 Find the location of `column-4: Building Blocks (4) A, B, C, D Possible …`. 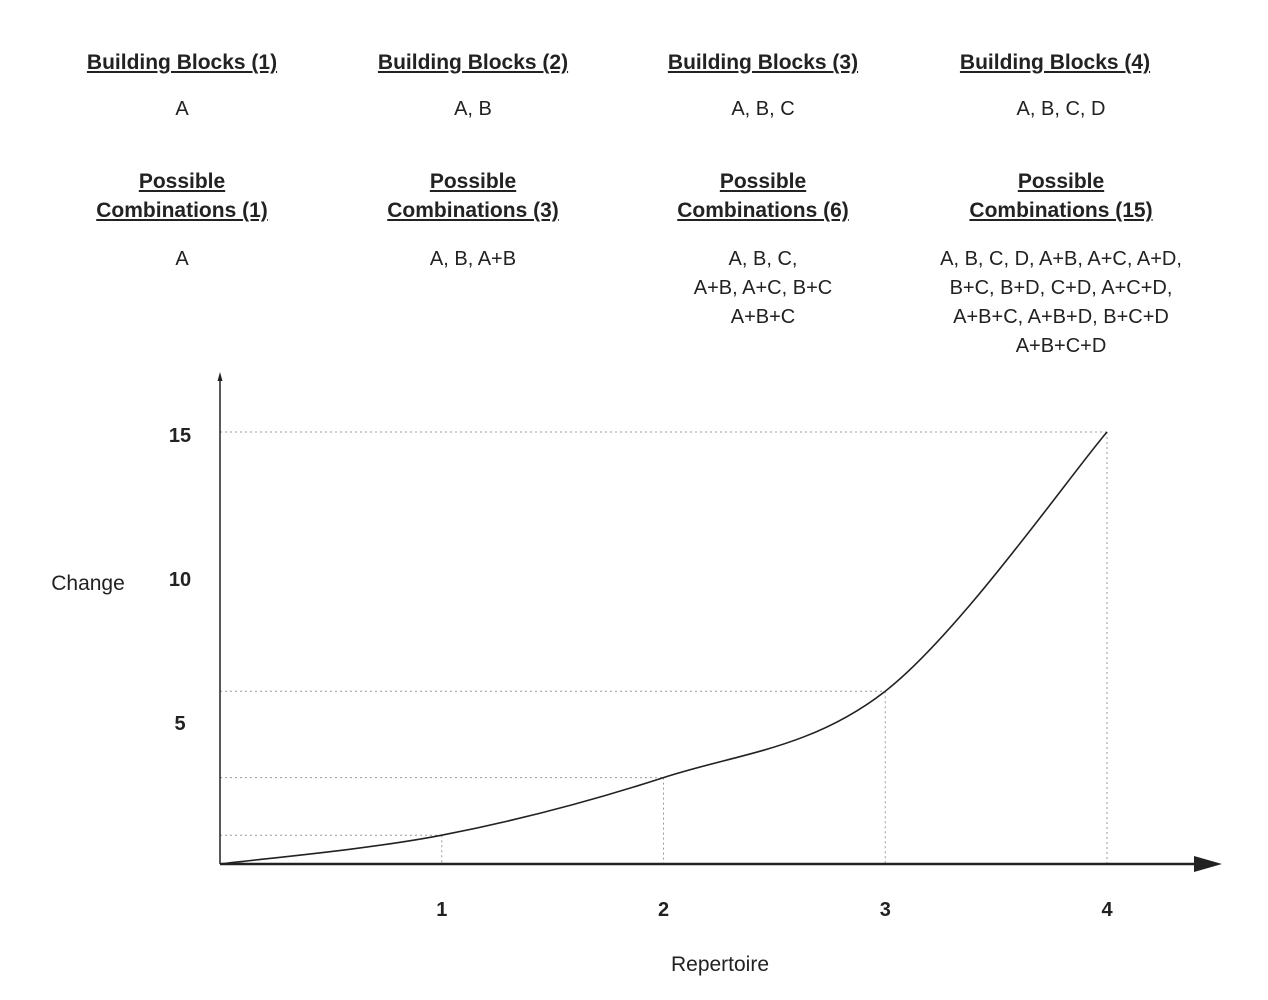

column-4: Building Blocks (4) A, B, C, D Possible … is located at coordinates (1061, 204).